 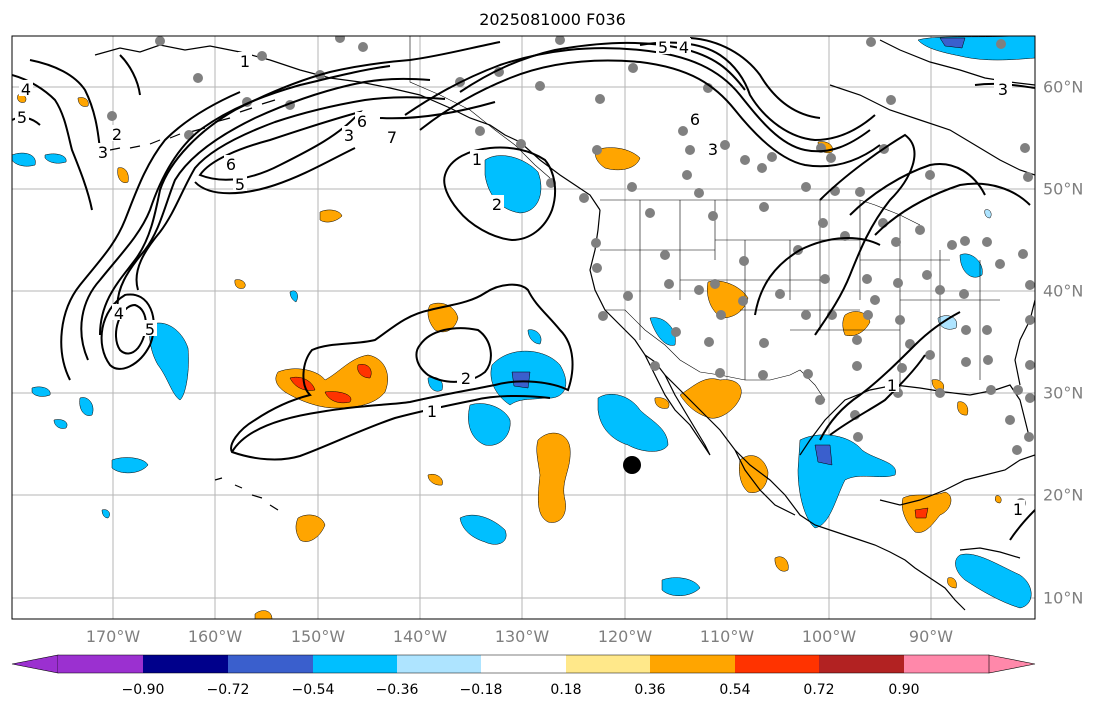 What do you see at coordinates (113, 636) in the screenshot?
I see `longitude-label: 170°W` at bounding box center [113, 636].